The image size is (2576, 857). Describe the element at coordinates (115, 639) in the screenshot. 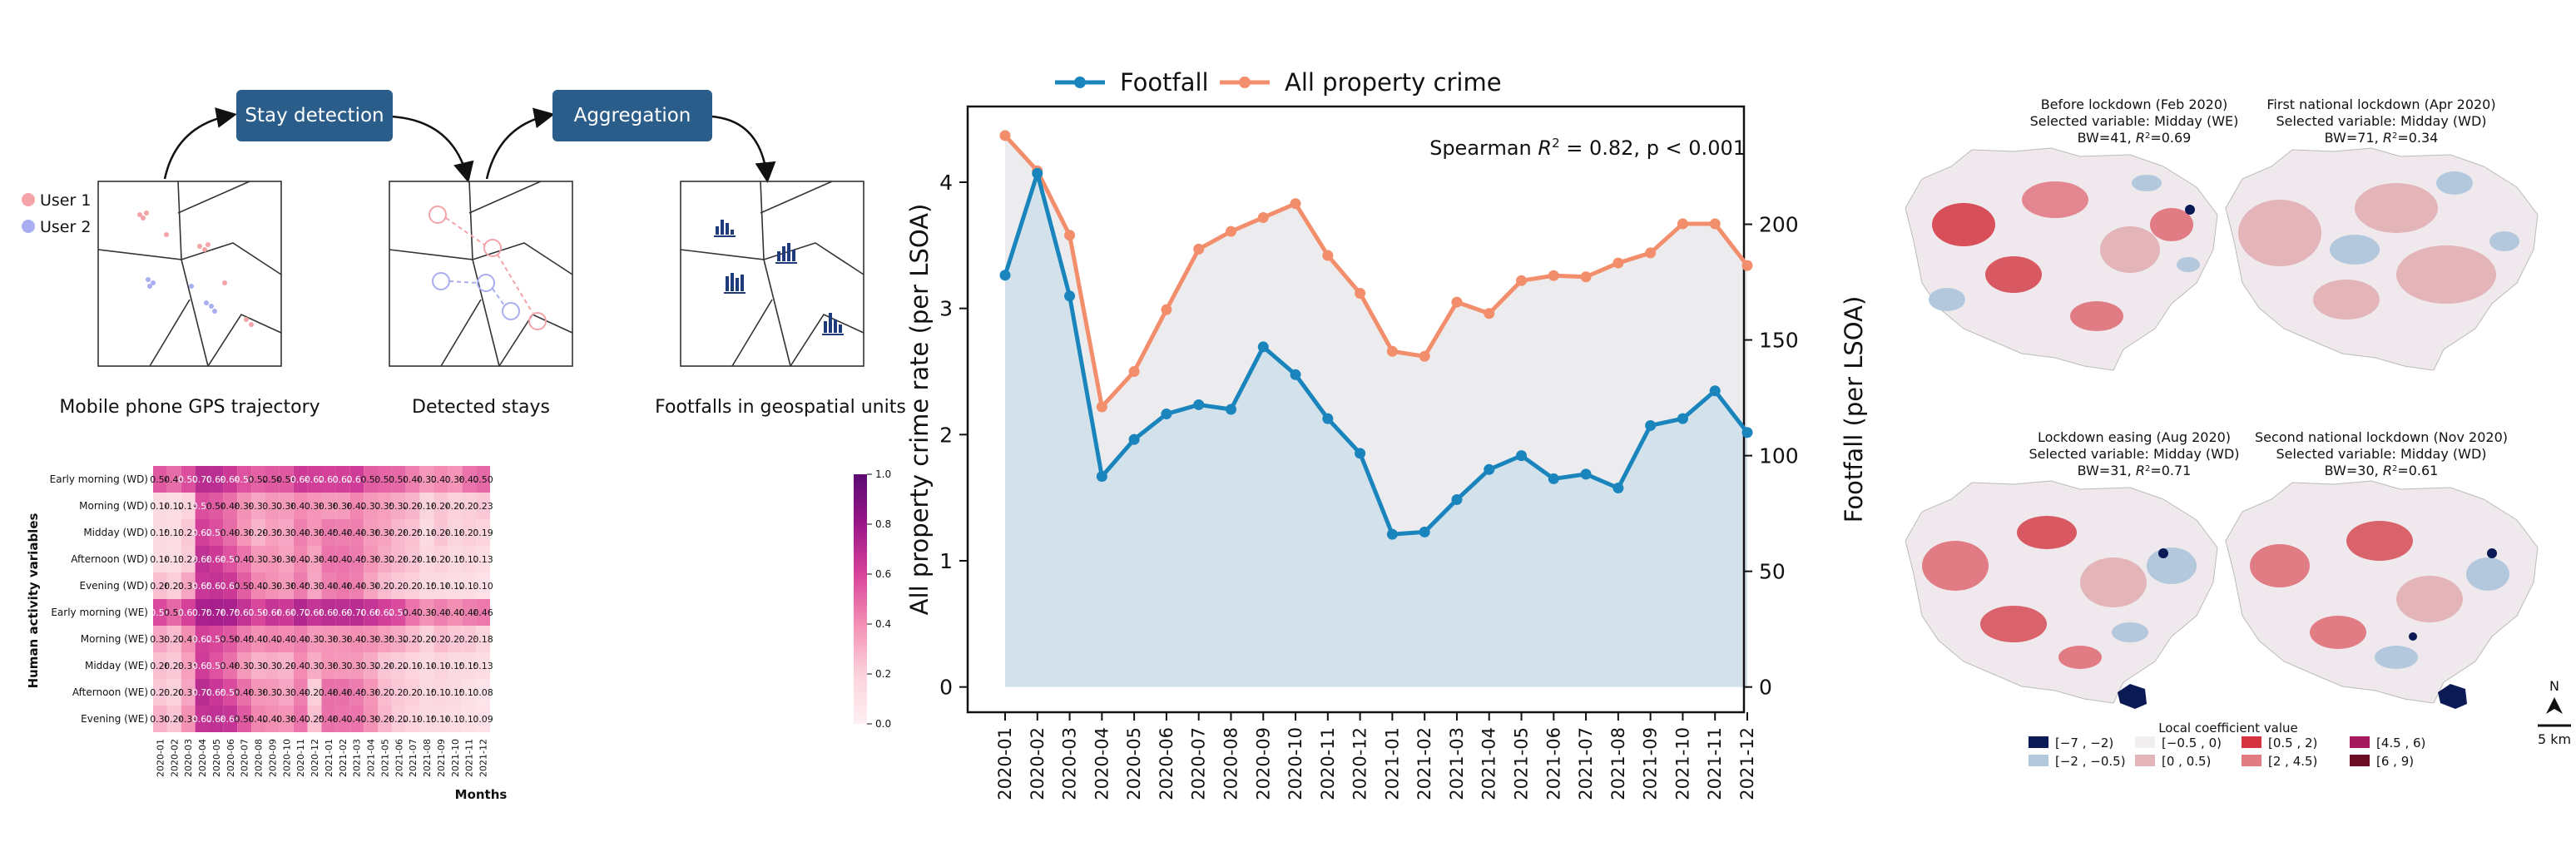

I see `heatmap-row-label: Morning (WE)` at that location.